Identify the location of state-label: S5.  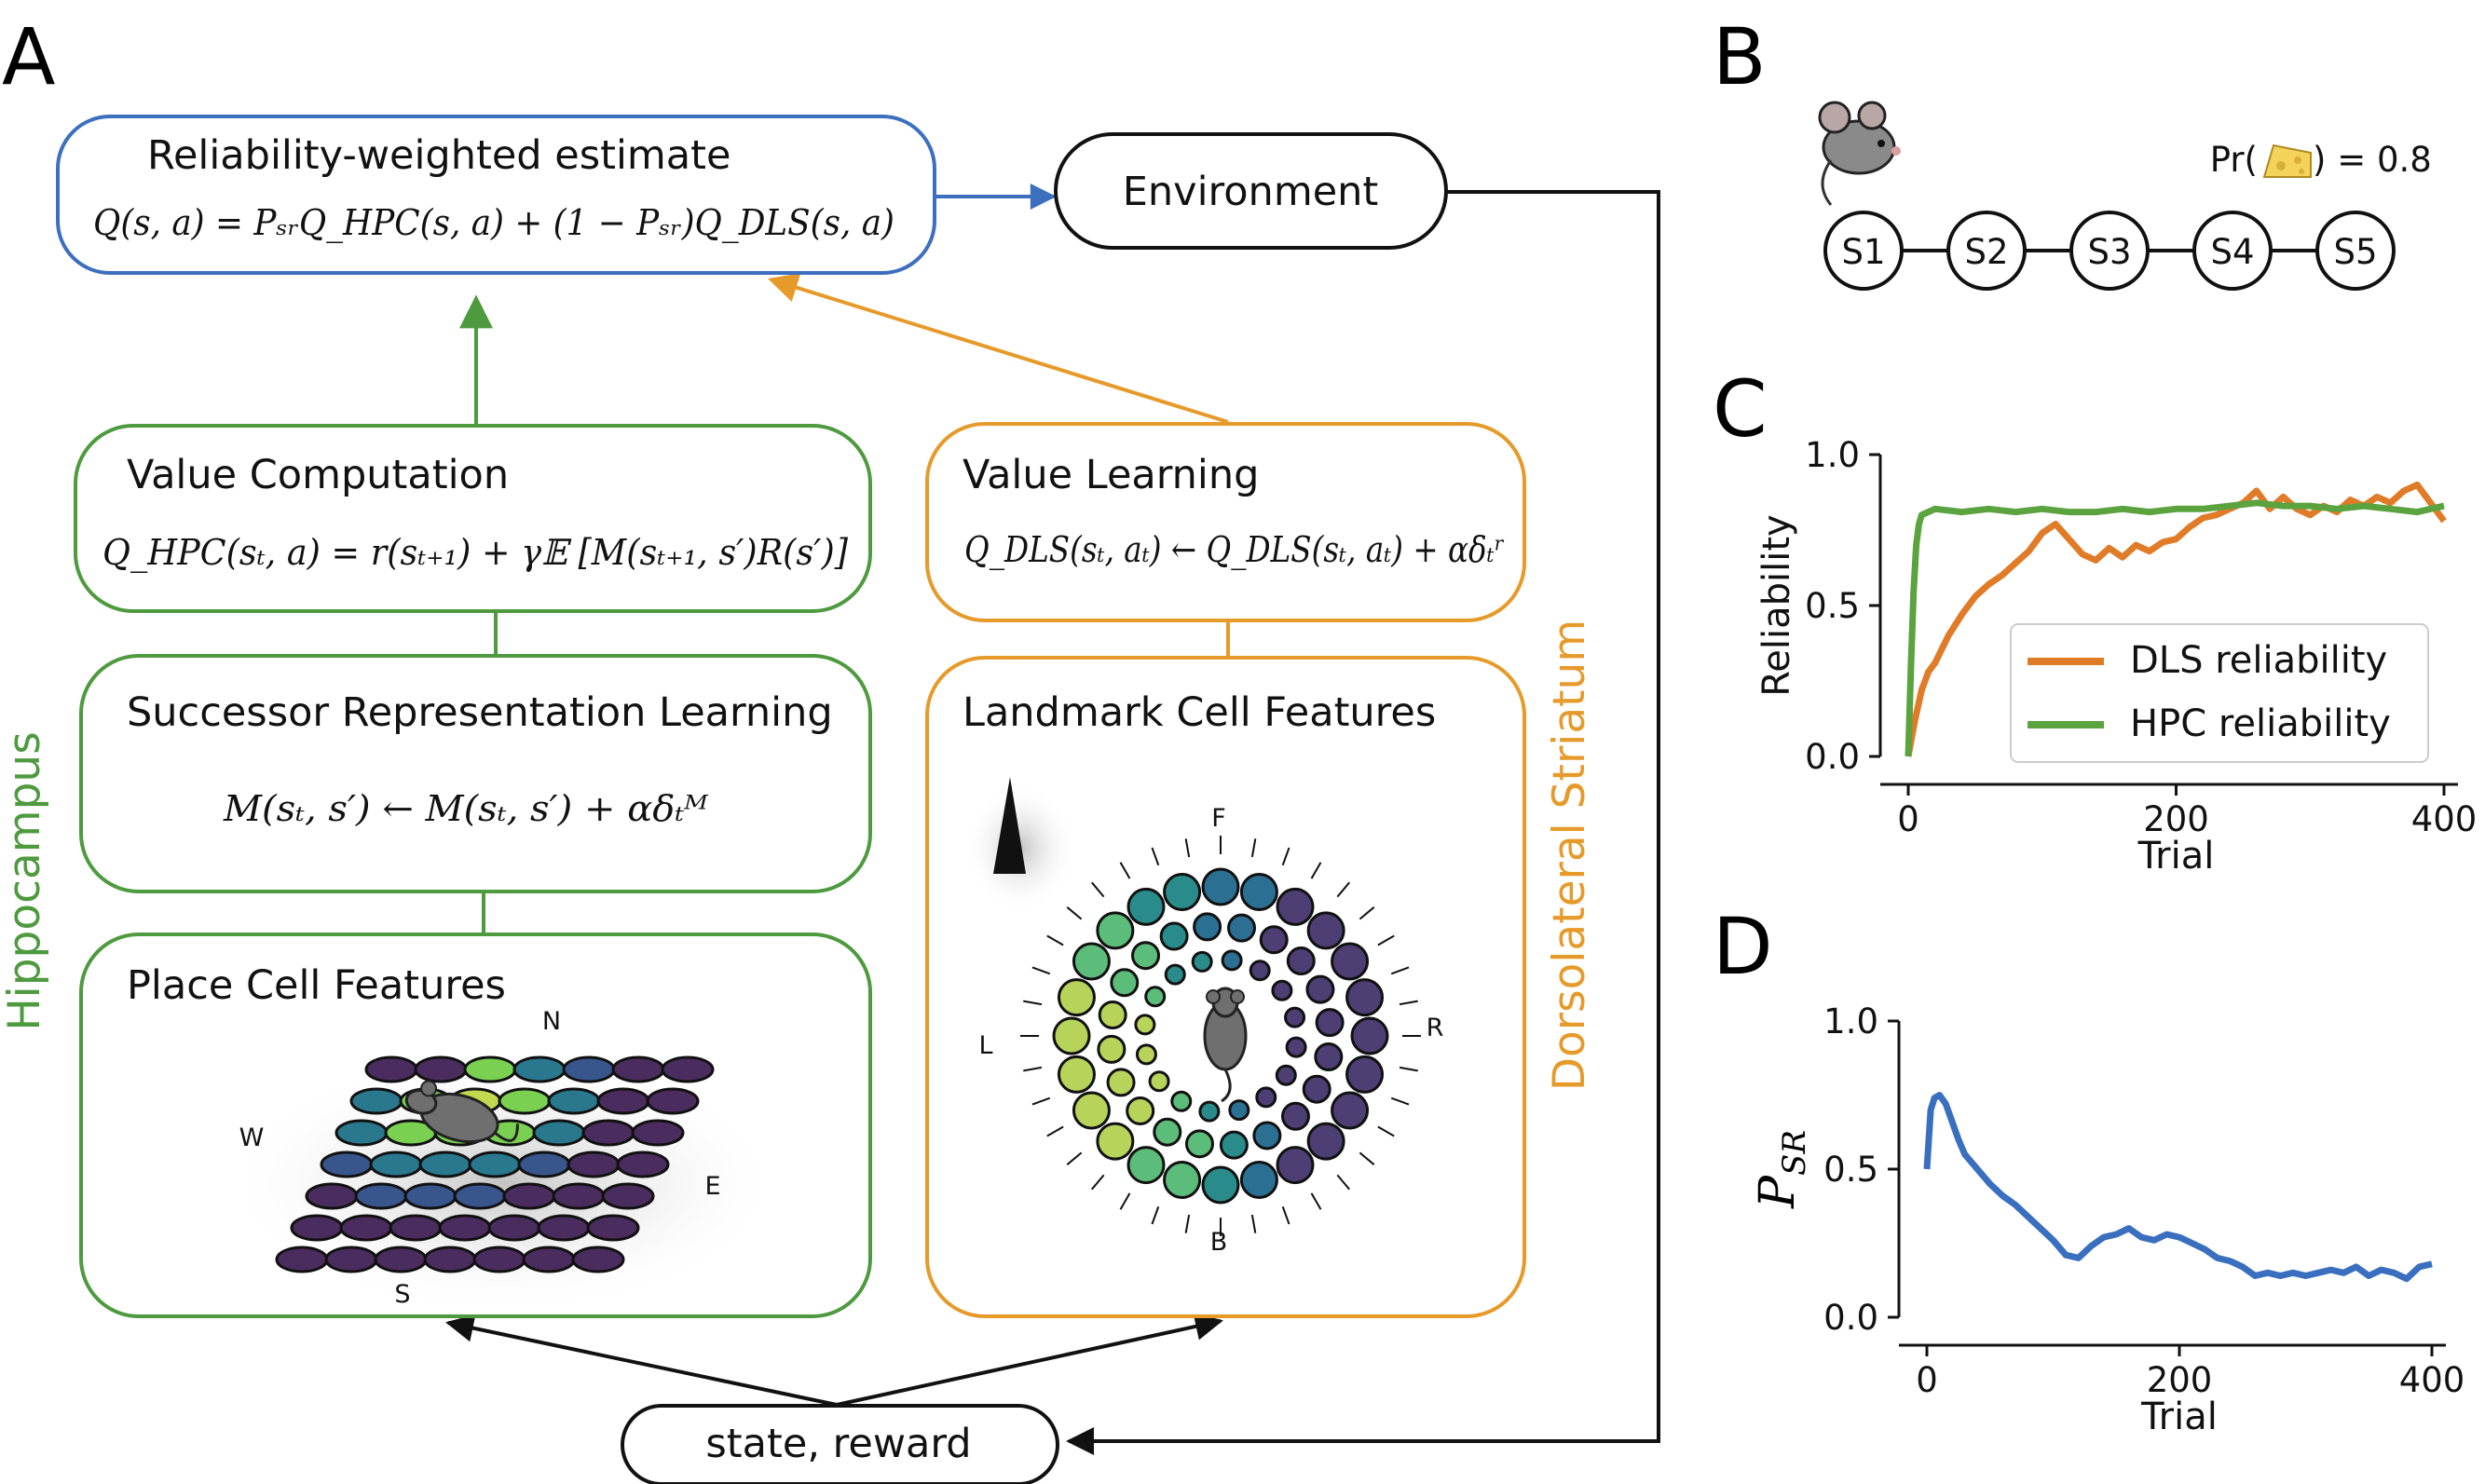
(2355, 252).